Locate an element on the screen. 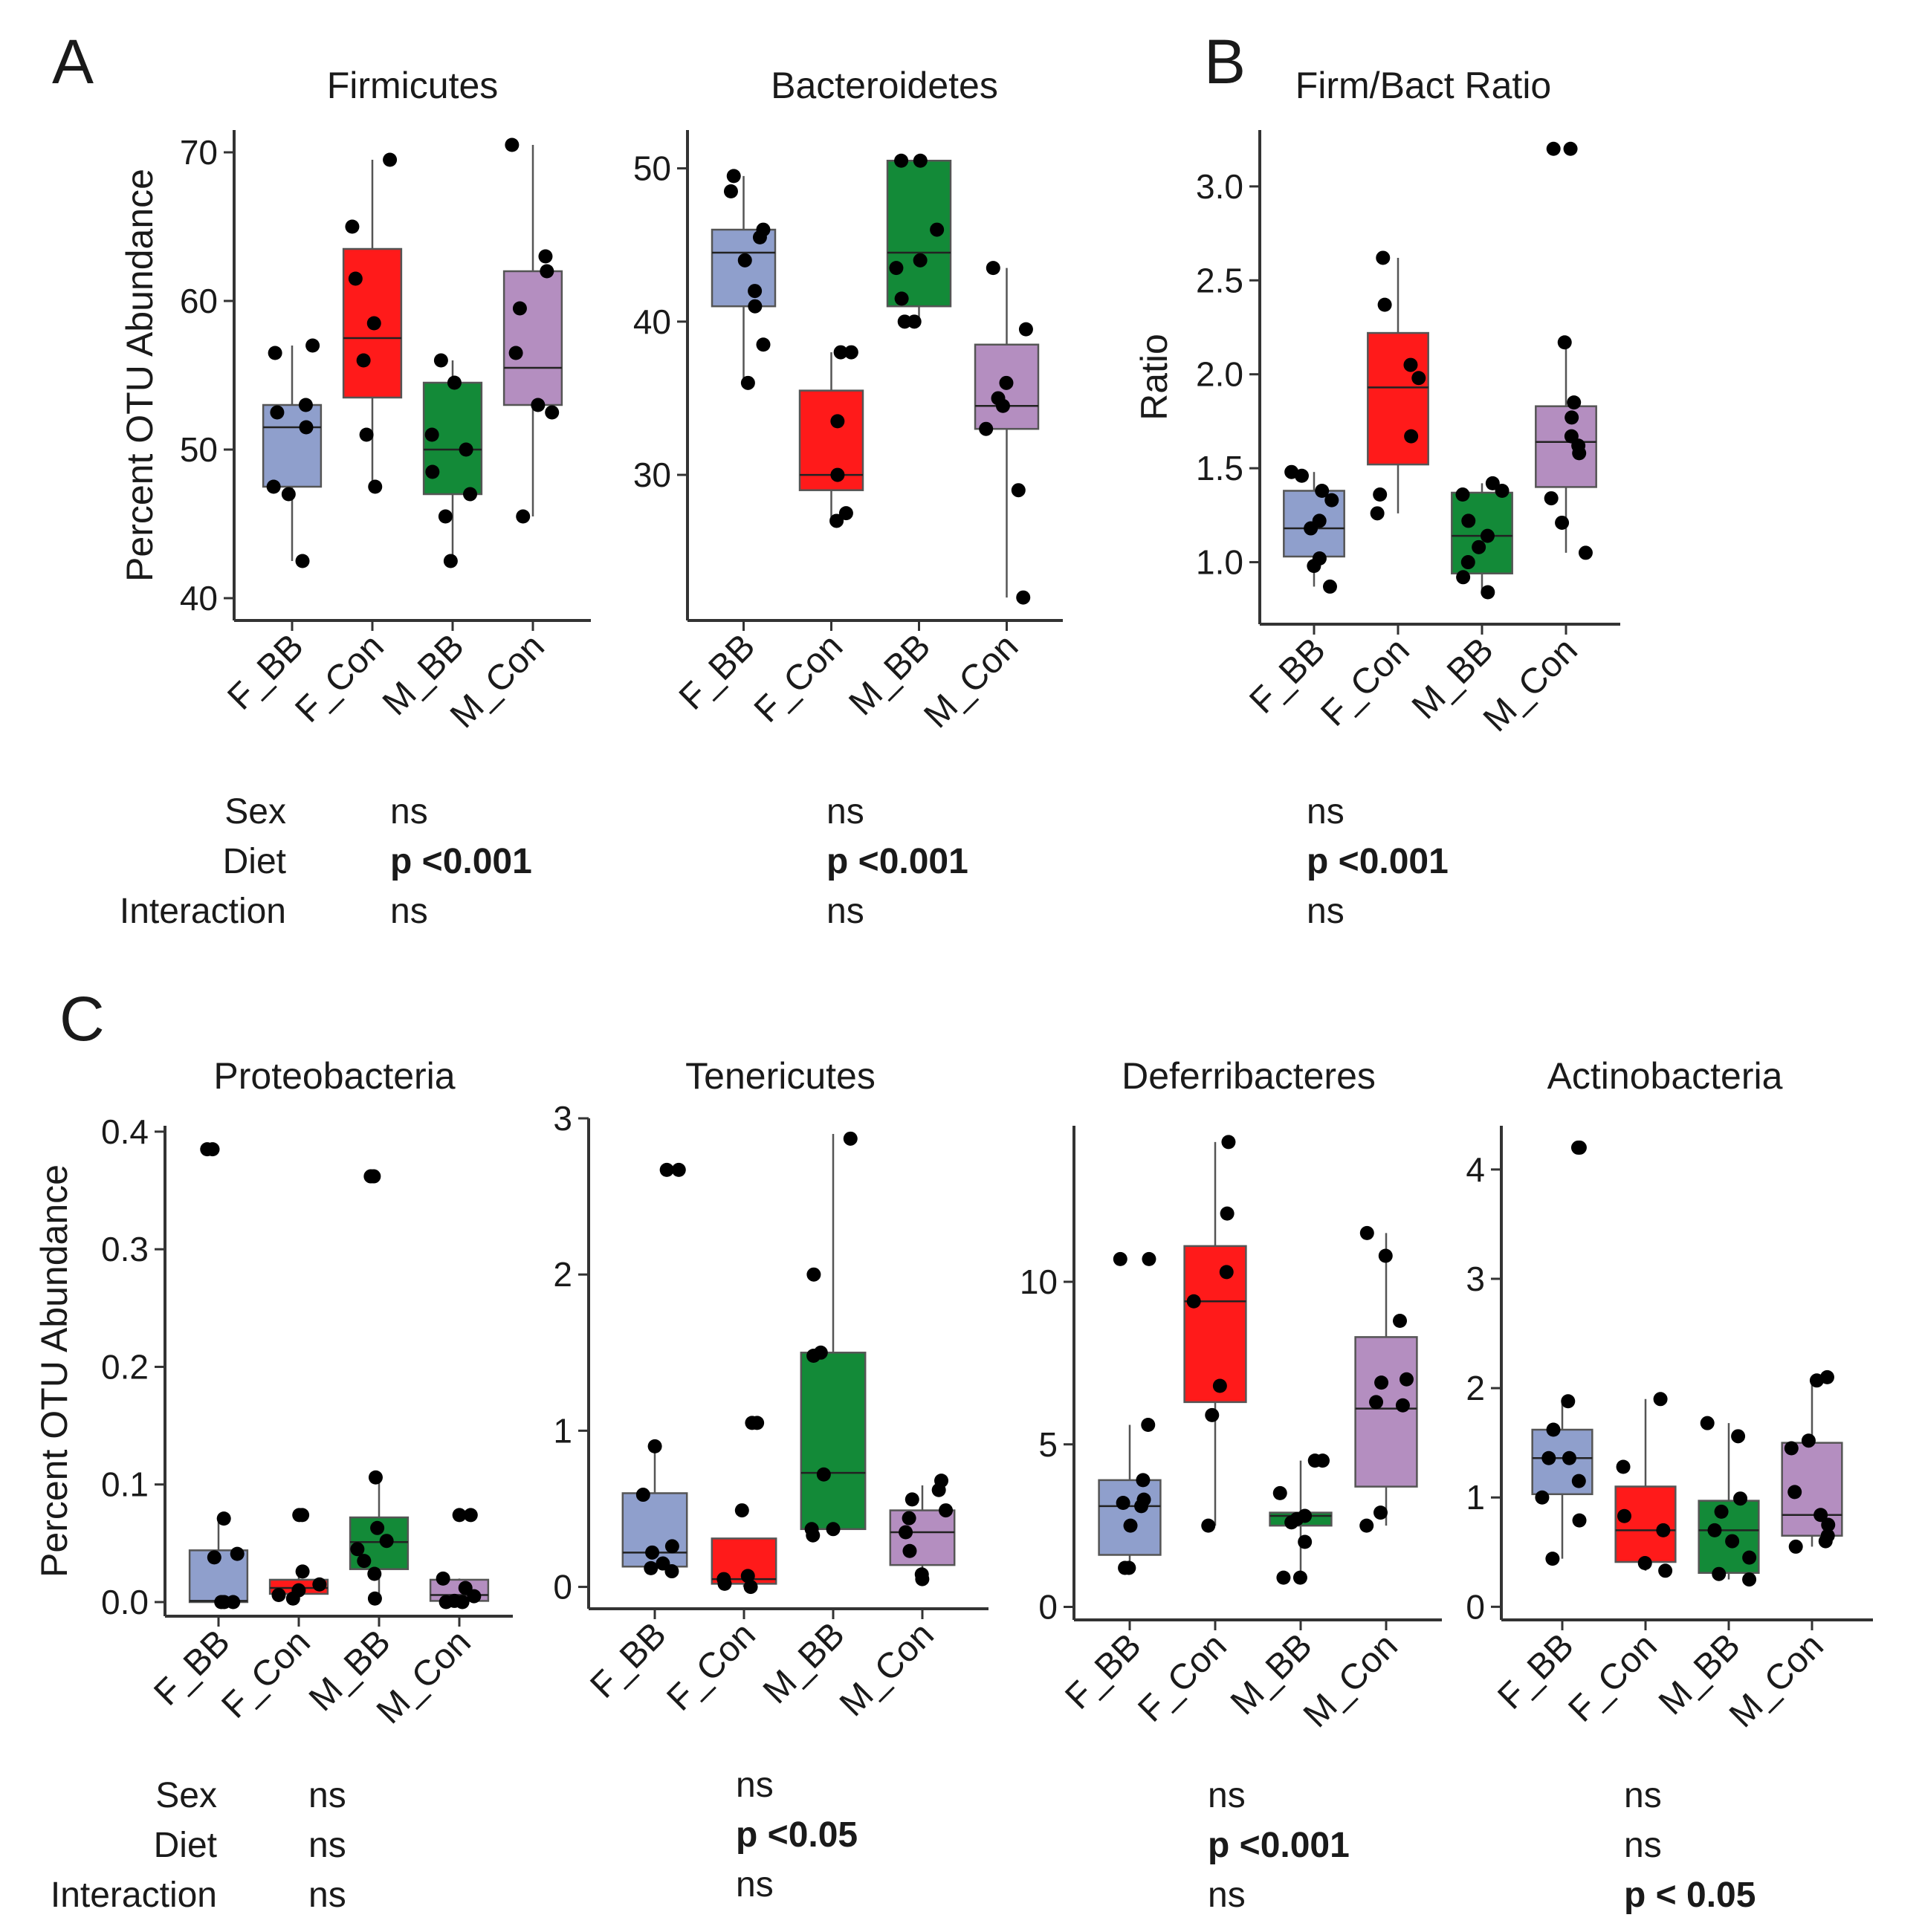  stat-label-interaction: Interaction is located at coordinates (203, 911).